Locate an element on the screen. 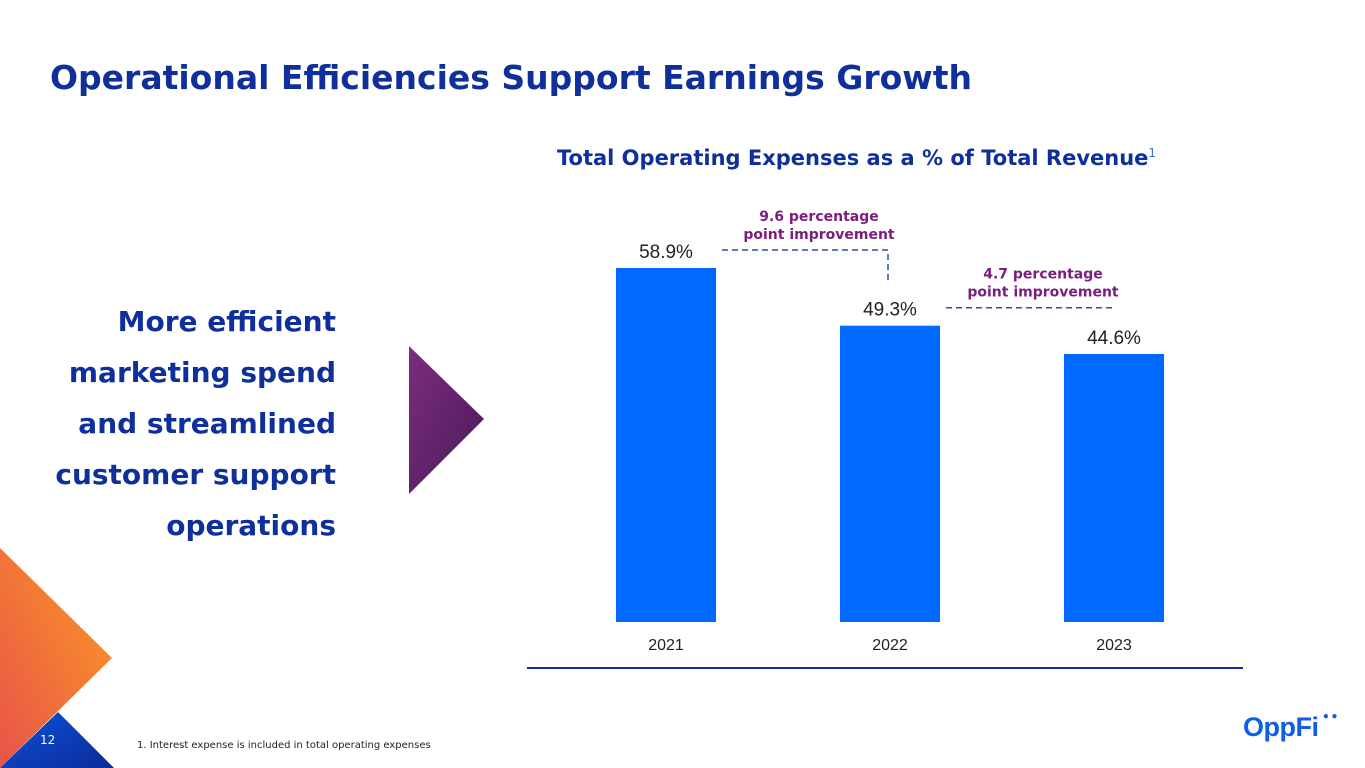  chevron-right-icon is located at coordinates (446, 420).